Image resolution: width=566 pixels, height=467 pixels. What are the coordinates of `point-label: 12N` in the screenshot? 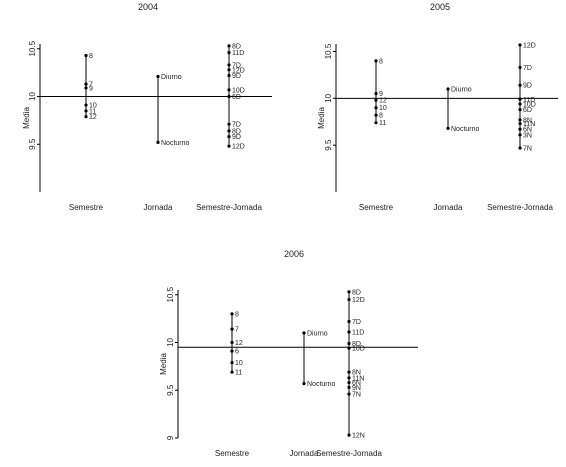 It's located at (358, 436).